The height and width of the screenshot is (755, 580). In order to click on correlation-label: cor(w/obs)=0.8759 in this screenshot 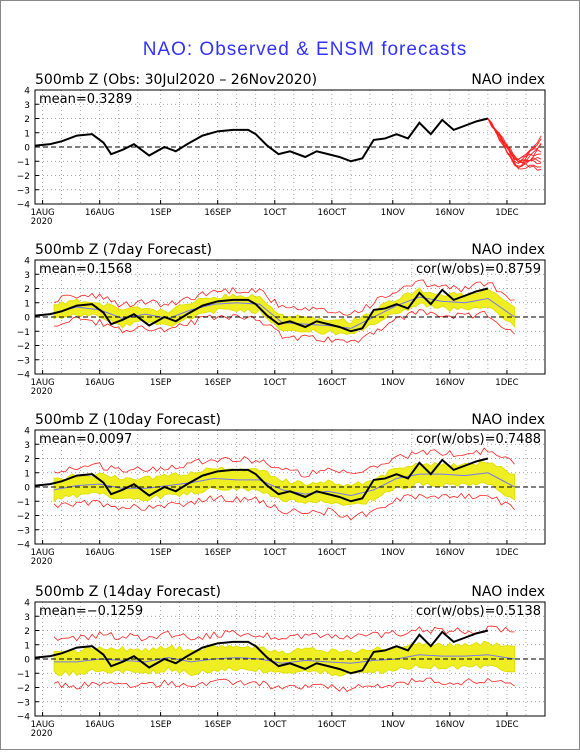, I will do `click(478, 269)`.